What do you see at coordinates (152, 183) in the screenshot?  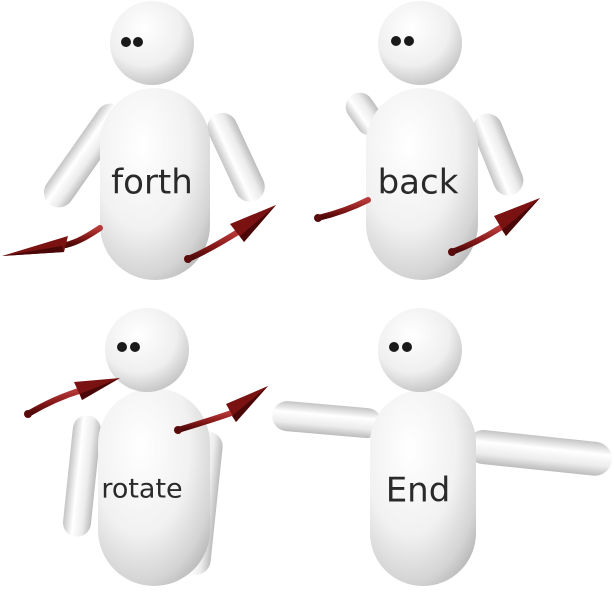 I see `panel-label: forth` at bounding box center [152, 183].